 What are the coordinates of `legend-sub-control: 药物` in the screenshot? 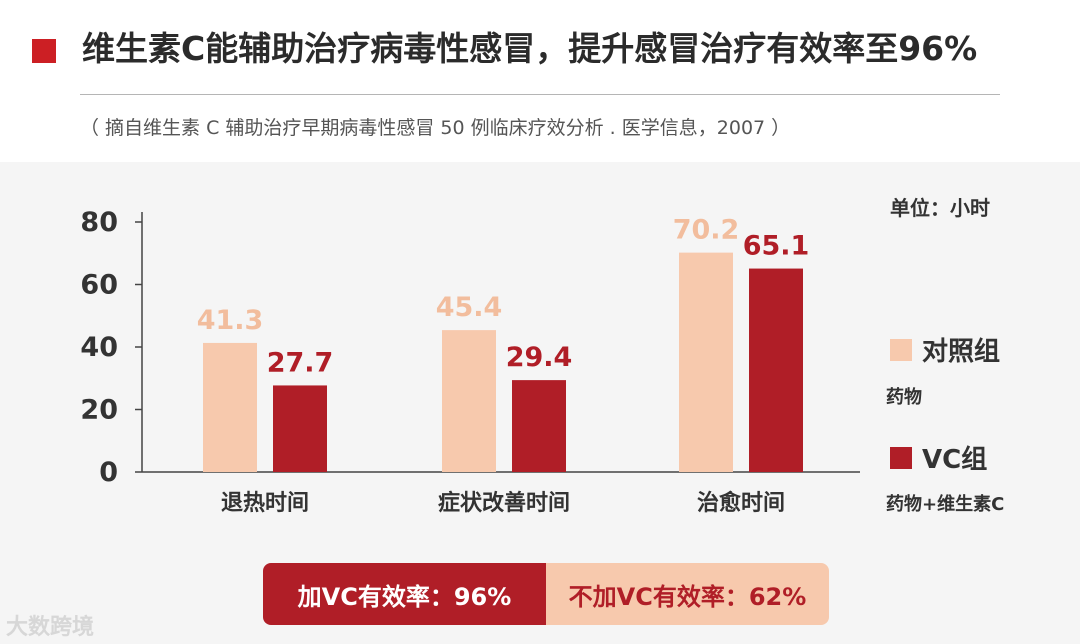 It's located at (904, 397).